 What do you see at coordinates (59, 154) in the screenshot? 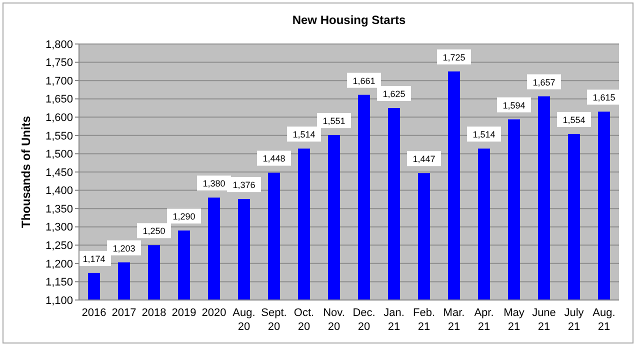
I see `y-tick-label: 1,500` at bounding box center [59, 154].